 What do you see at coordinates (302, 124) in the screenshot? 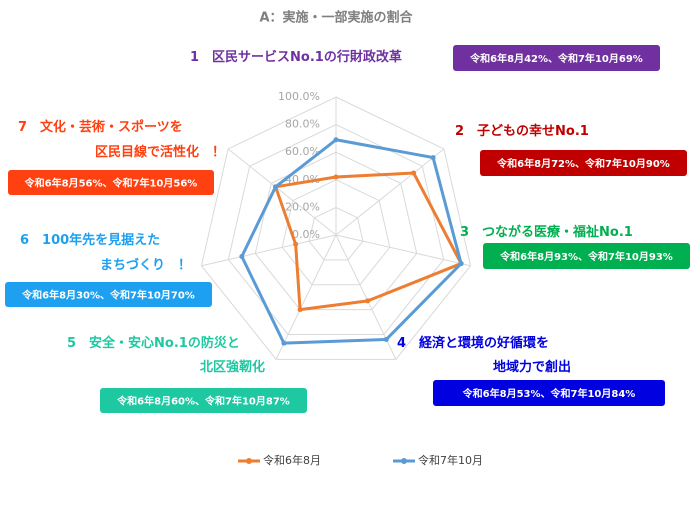
I see `r-tick-label: 80.0%` at bounding box center [302, 124].